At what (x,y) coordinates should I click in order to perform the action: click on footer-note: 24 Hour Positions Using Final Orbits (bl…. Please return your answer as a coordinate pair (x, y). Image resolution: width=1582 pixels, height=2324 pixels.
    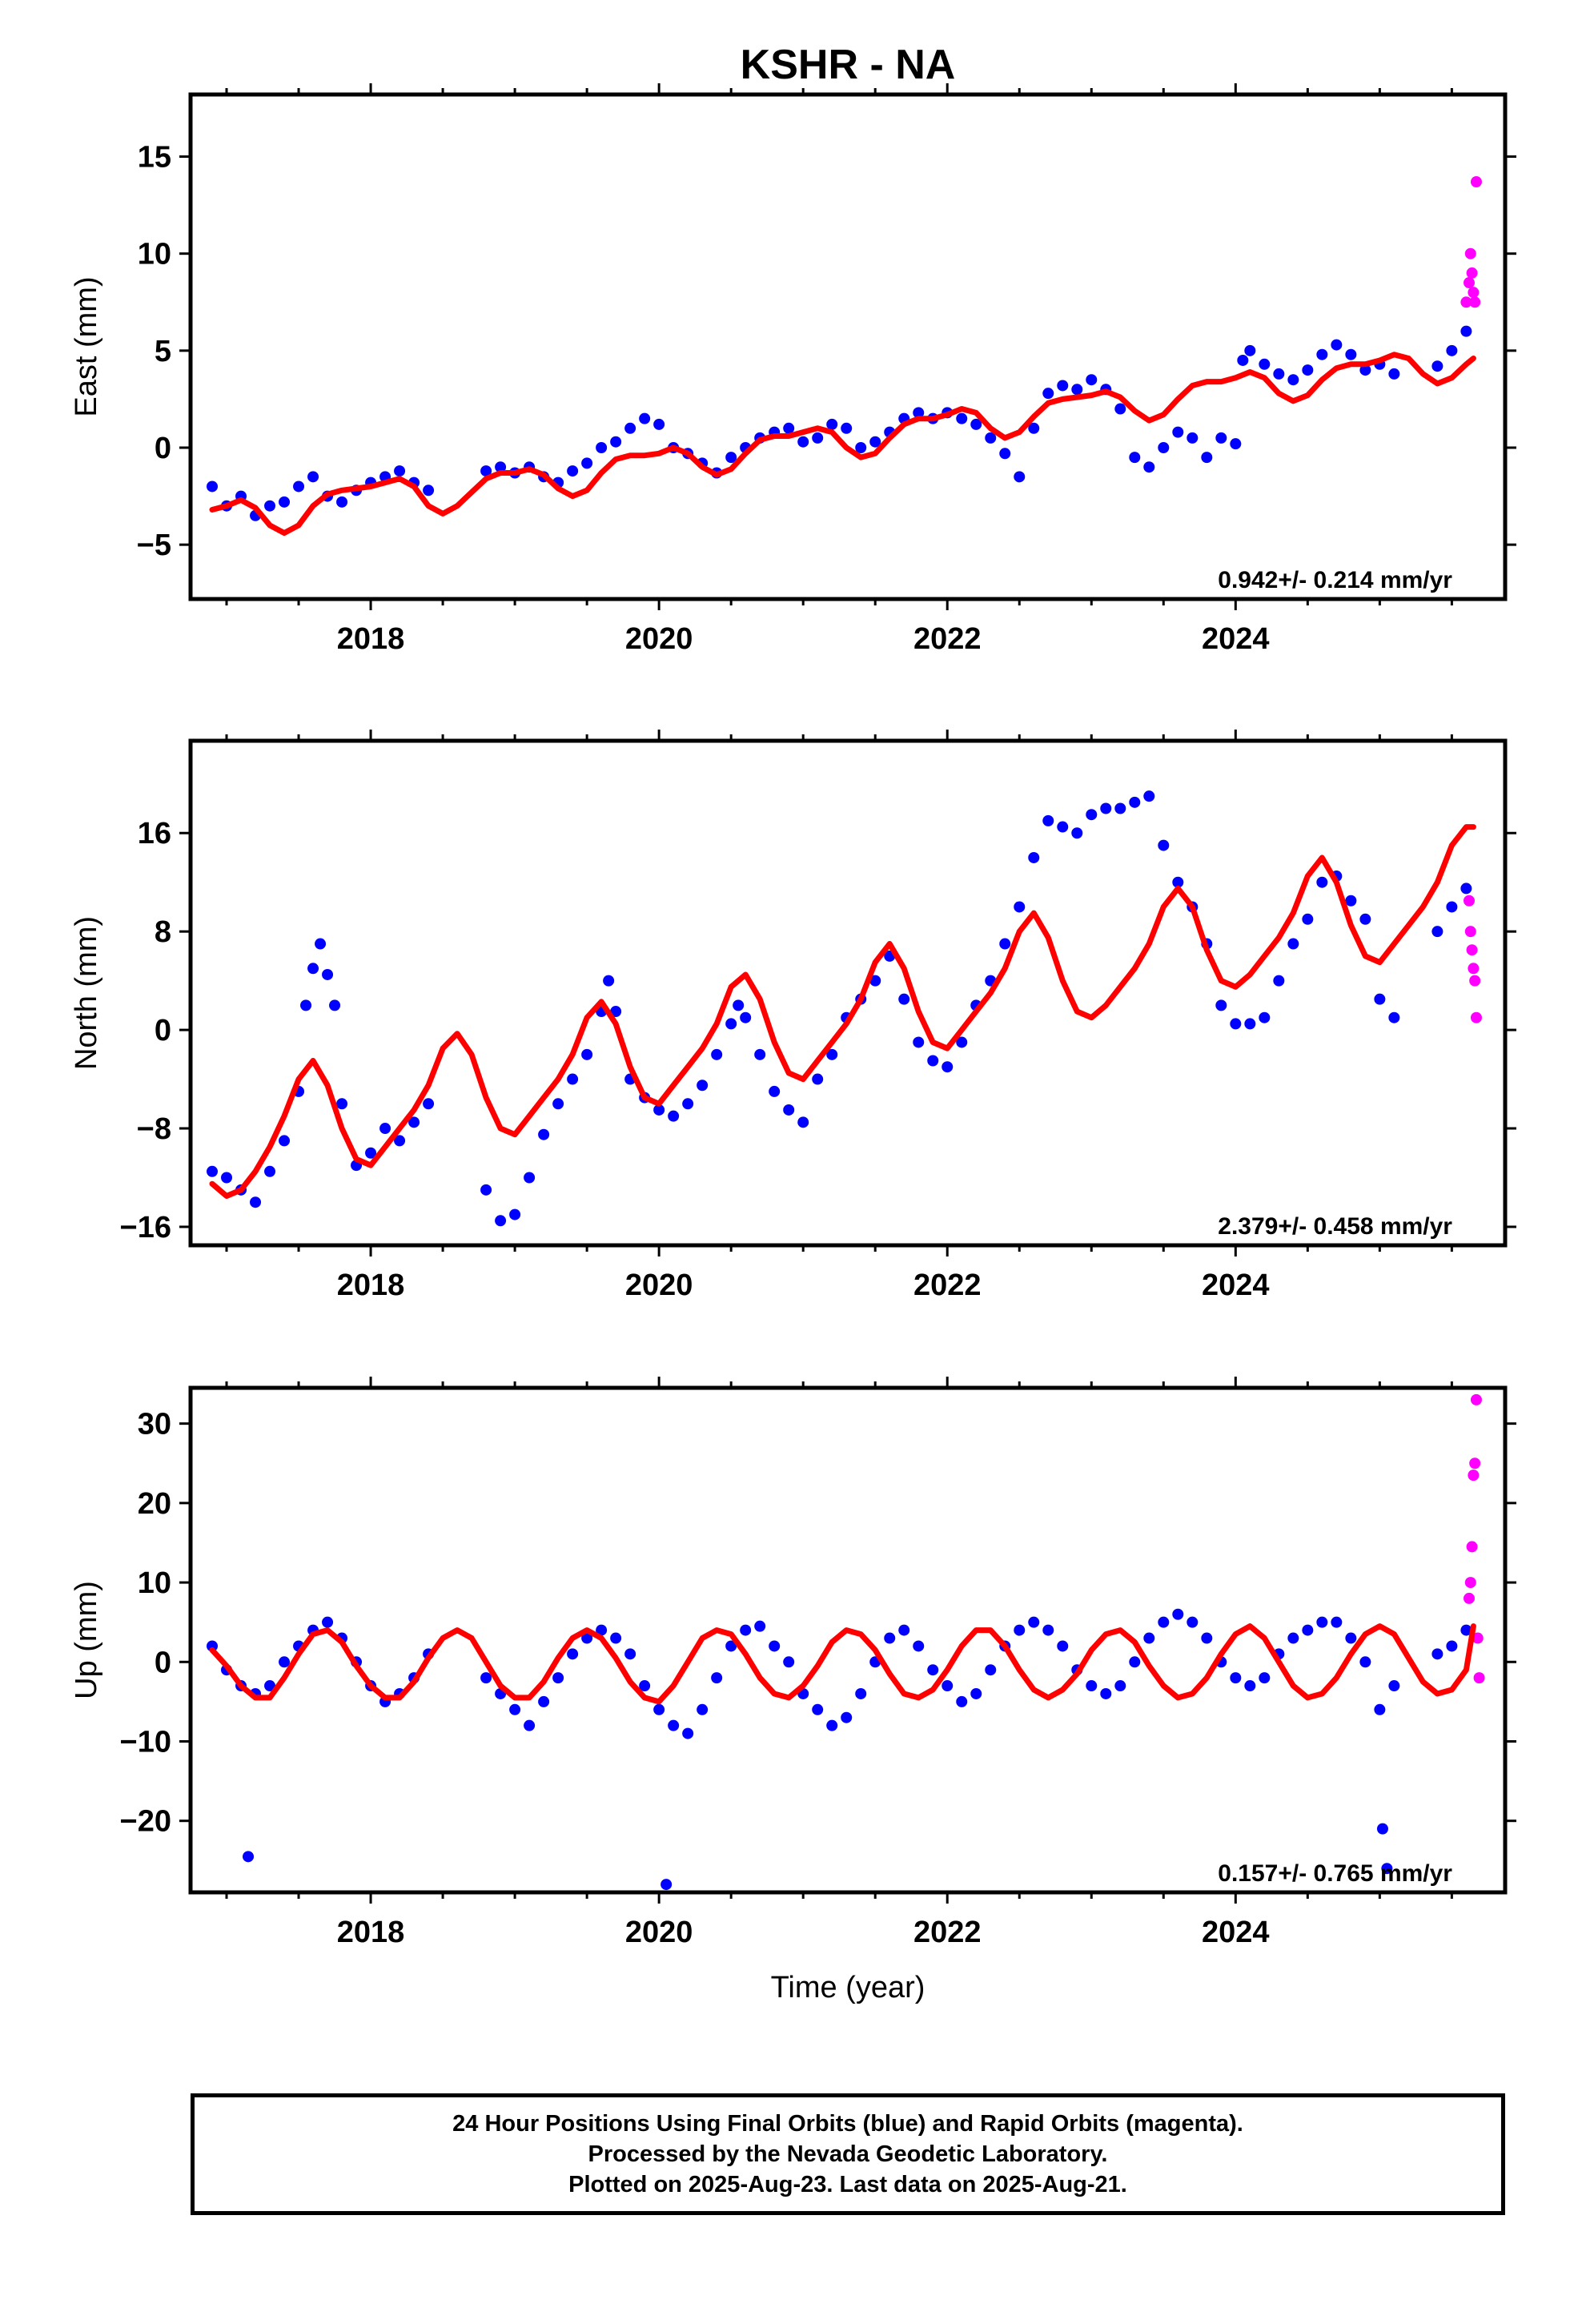
    Looking at the image, I should click on (848, 2154).